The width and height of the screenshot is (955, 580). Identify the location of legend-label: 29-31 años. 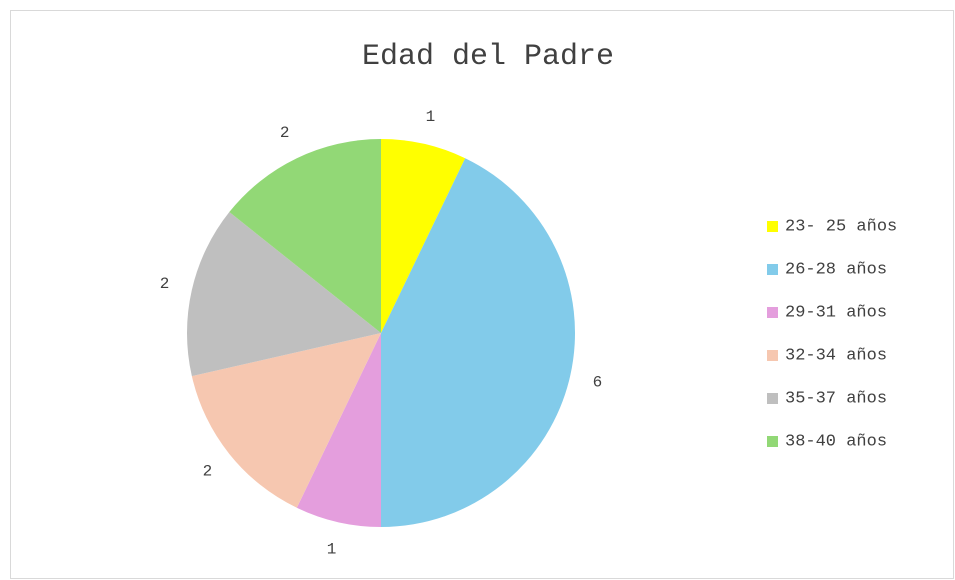
(836, 312).